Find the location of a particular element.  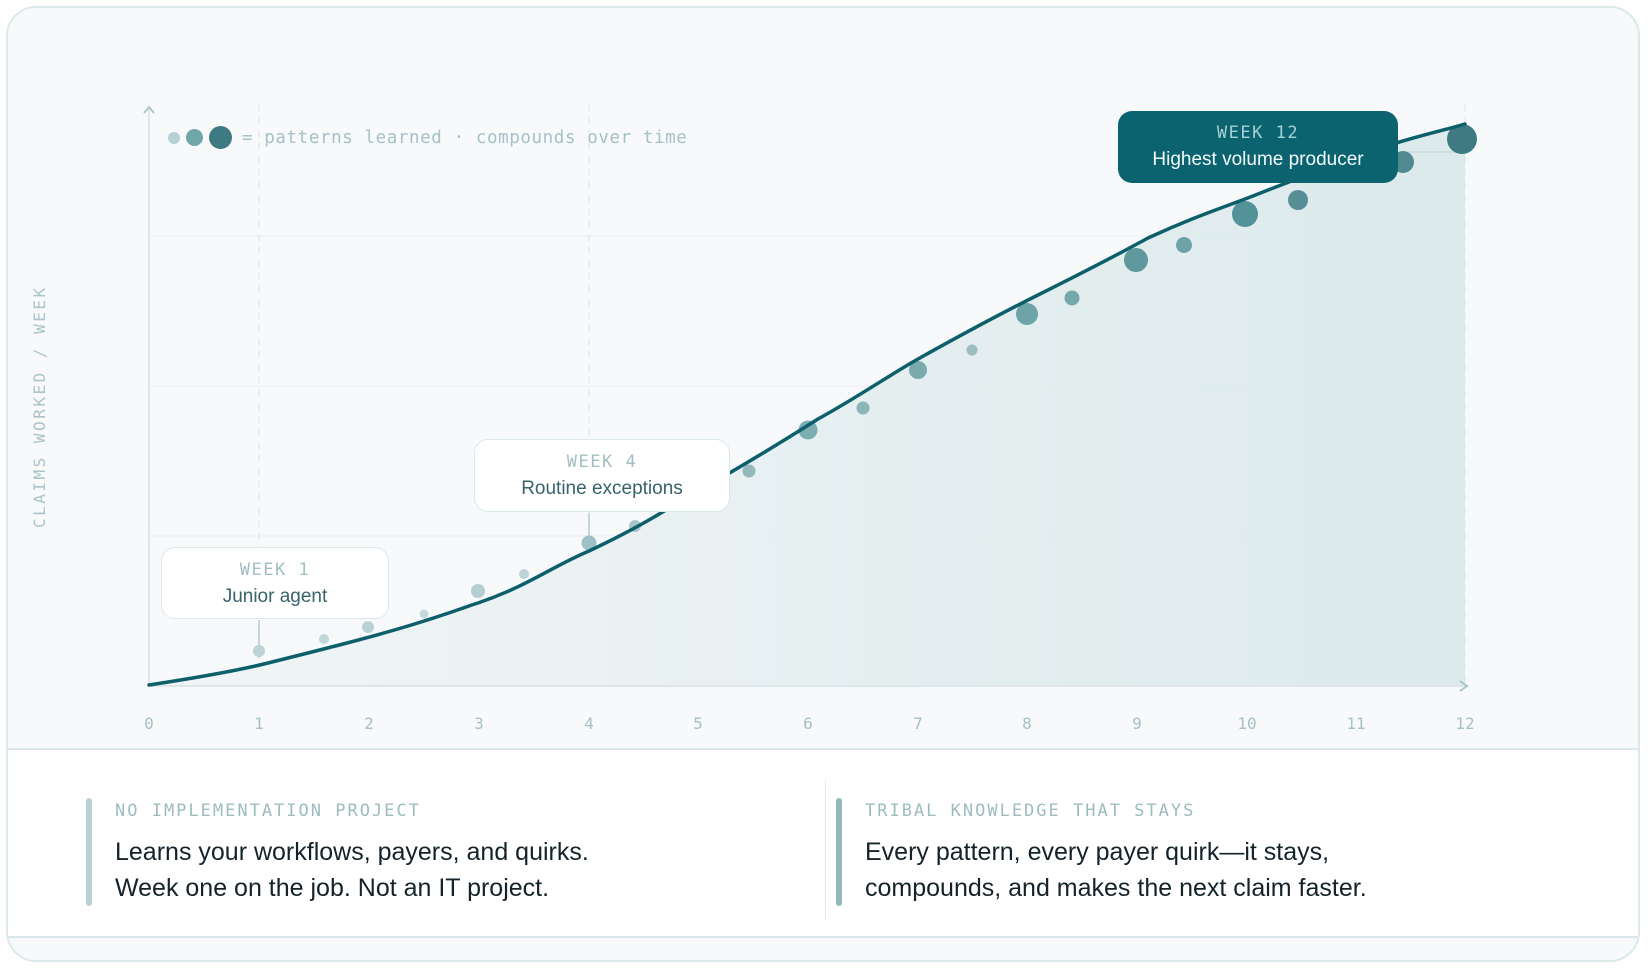

x-tick: 1 is located at coordinates (259, 723).